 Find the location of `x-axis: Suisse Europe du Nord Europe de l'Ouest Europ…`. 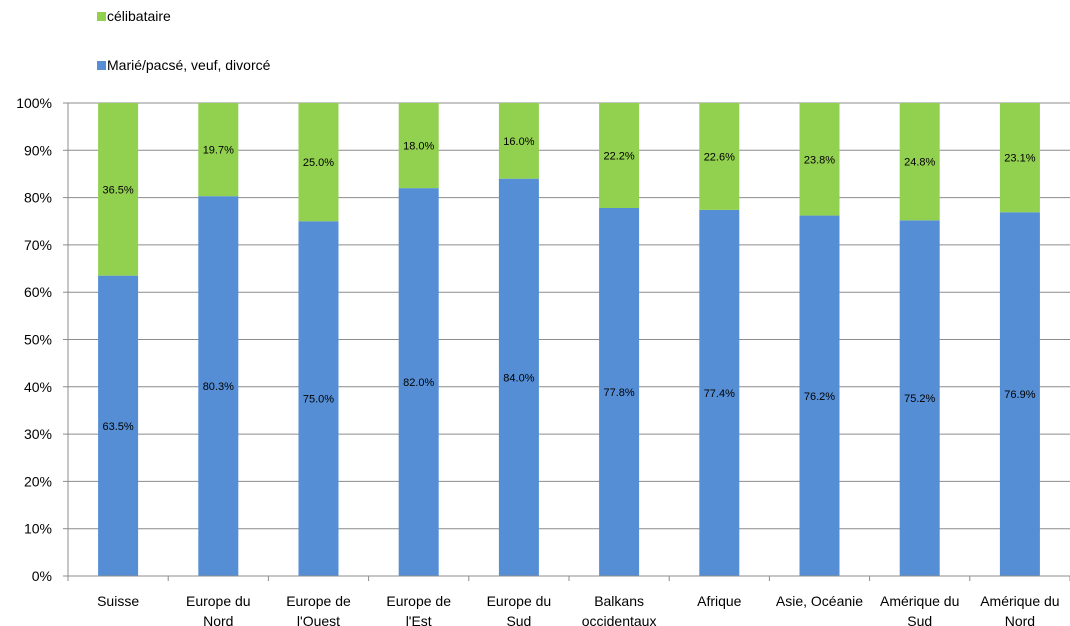

x-axis: Suisse Europe du Nord Europe de l'Ouest Europ… is located at coordinates (568, 600).